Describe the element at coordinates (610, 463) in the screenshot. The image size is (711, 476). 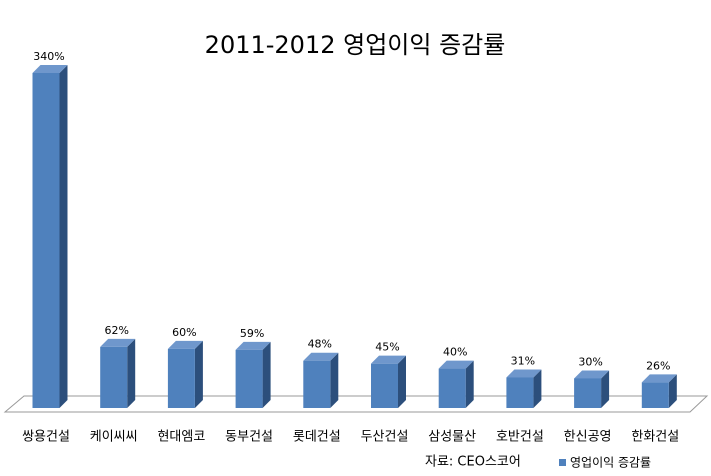
I see `legend-label: 영업이익 증감률` at that location.